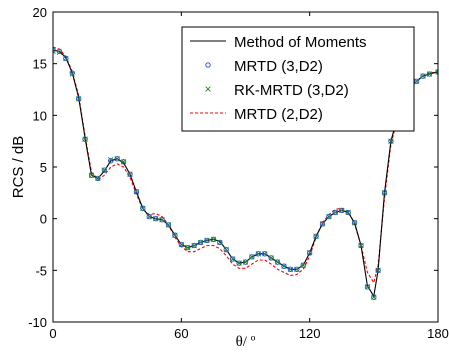 This screenshot has height=353, width=449. I want to click on y-tick-label: 0, so click(43, 219).